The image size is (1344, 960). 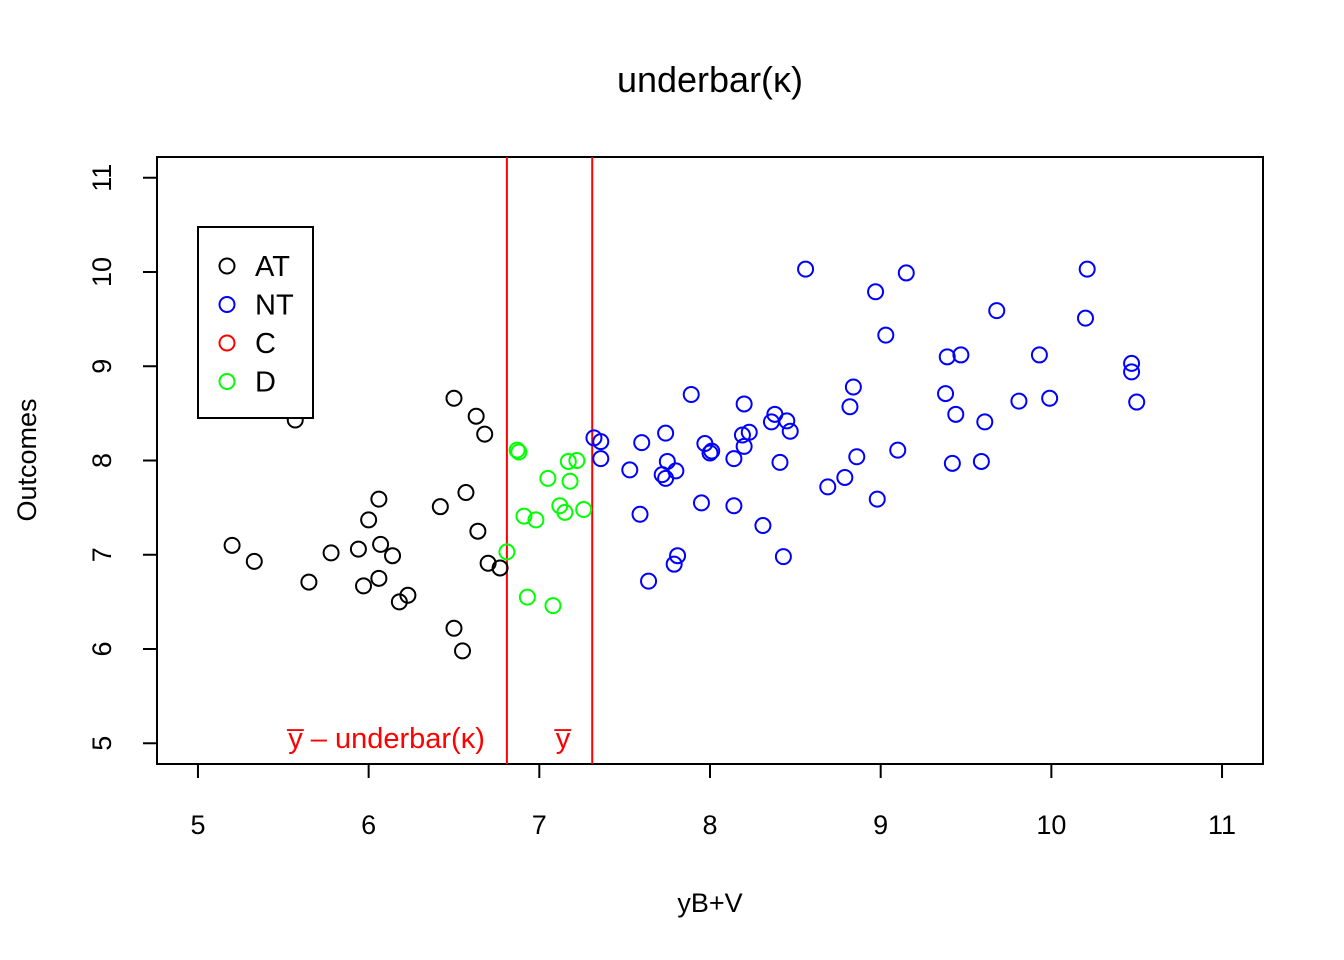 What do you see at coordinates (880, 825) in the screenshot?
I see `x-tick-label: 9` at bounding box center [880, 825].